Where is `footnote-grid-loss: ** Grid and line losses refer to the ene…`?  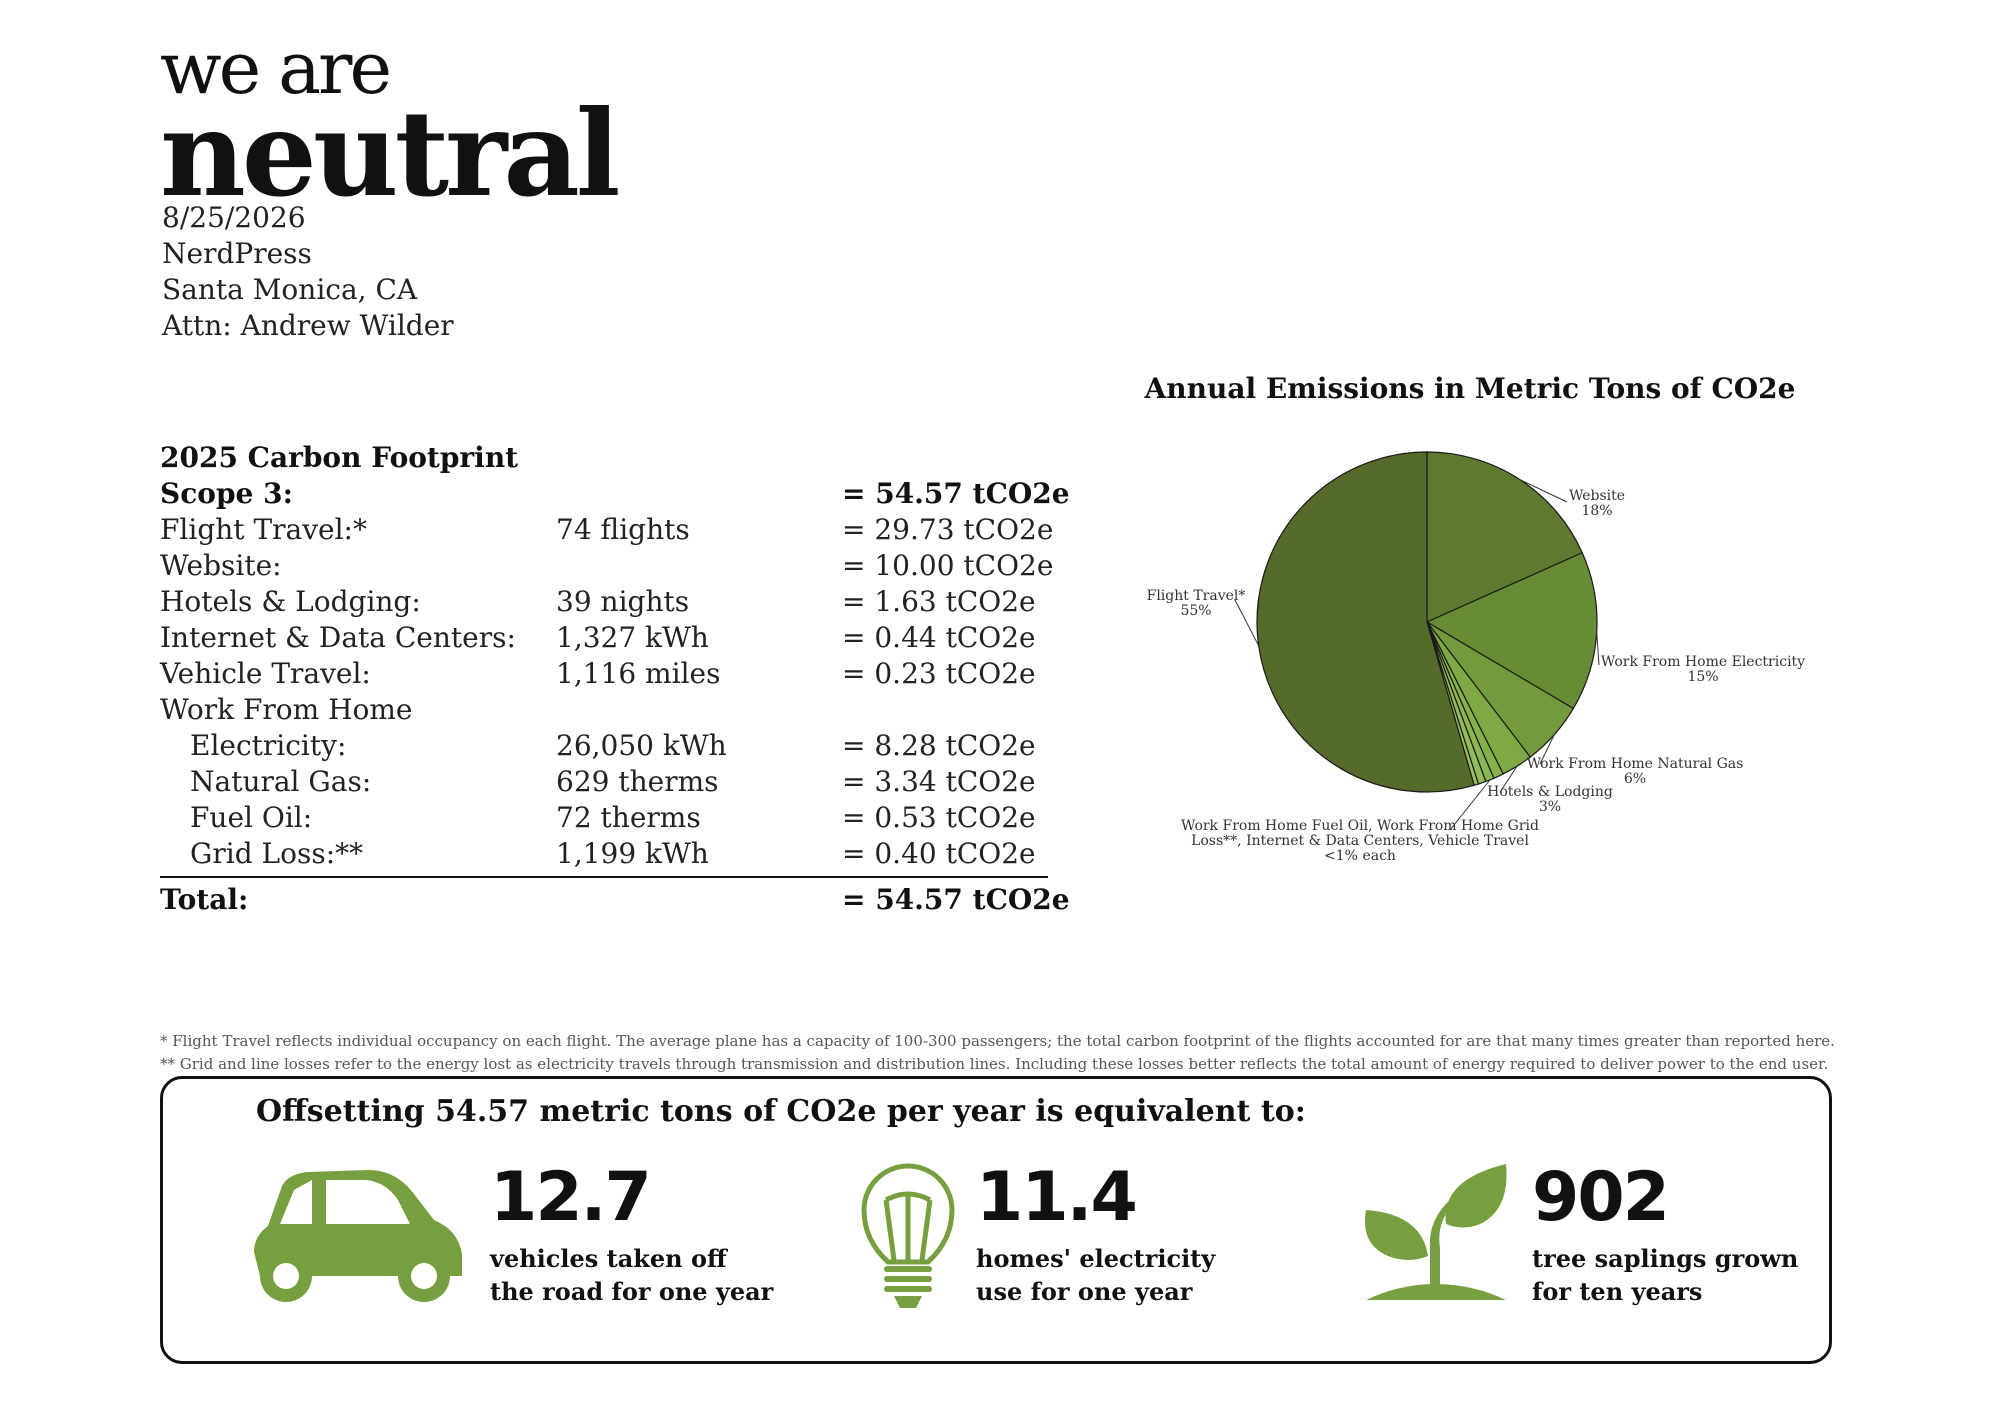 footnote-grid-loss: ** Grid and line losses refer to the ene… is located at coordinates (994, 1064).